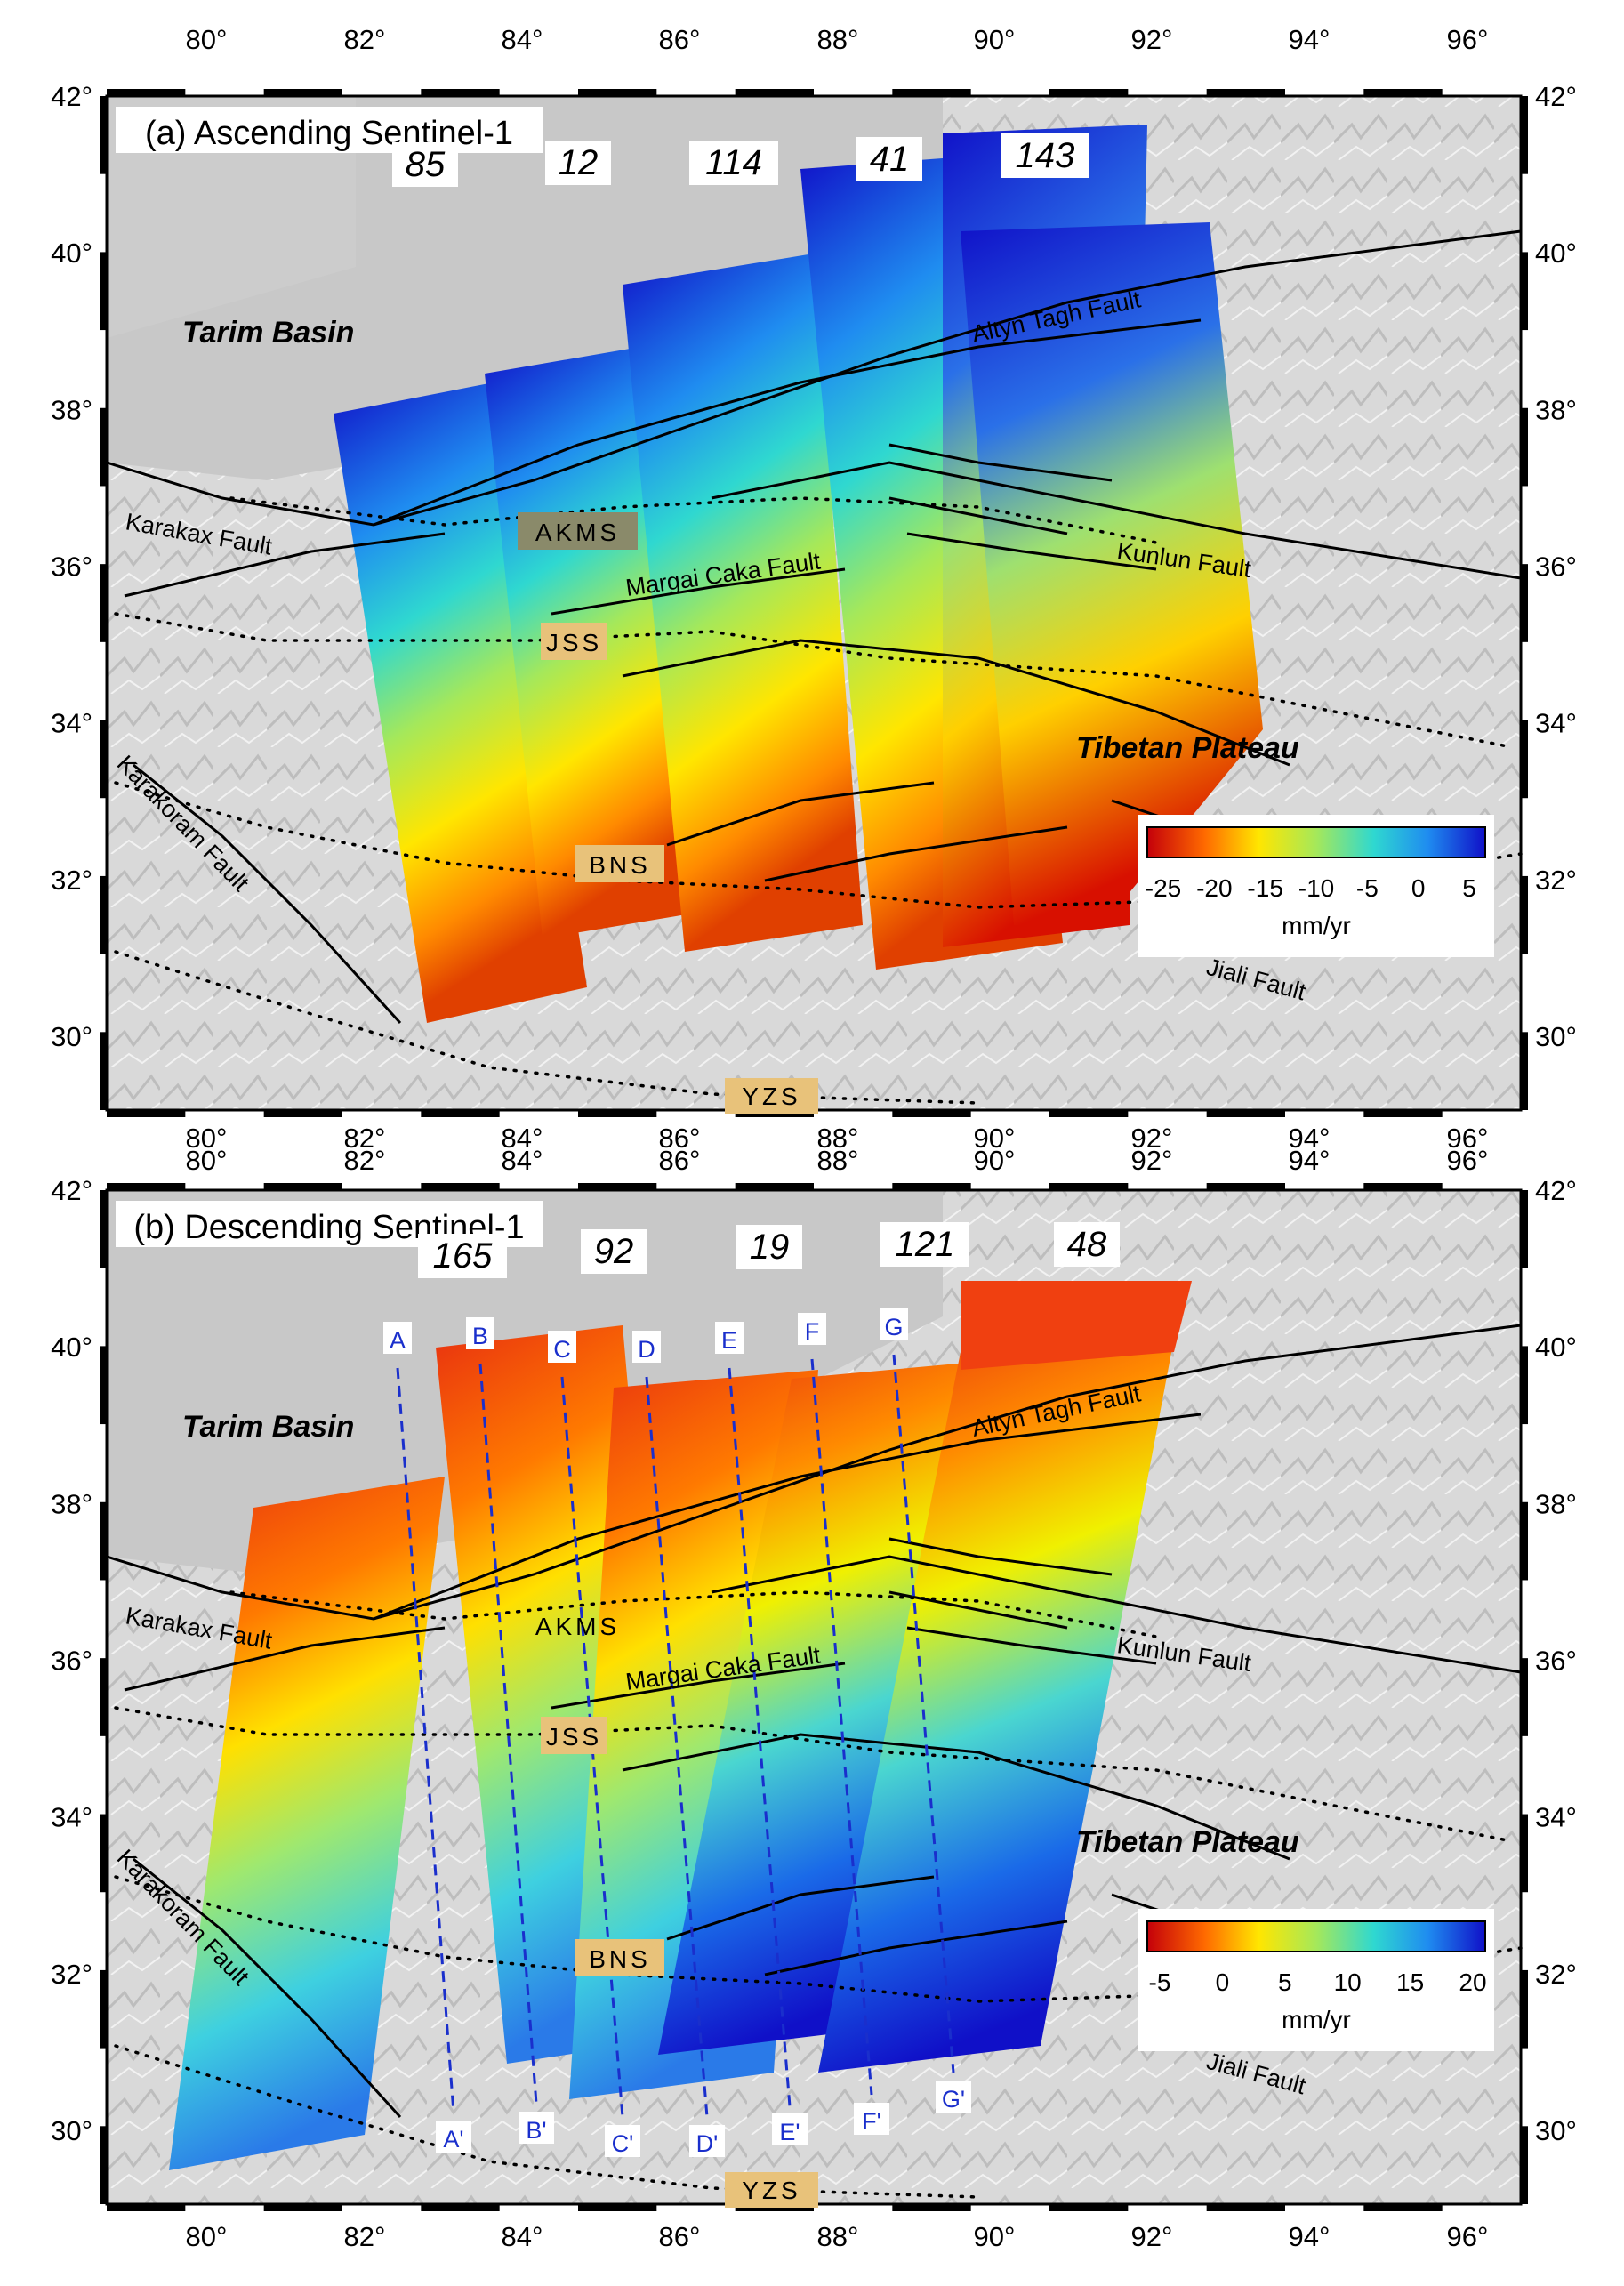  I want to click on track-number-label: 143, so click(1045, 155).